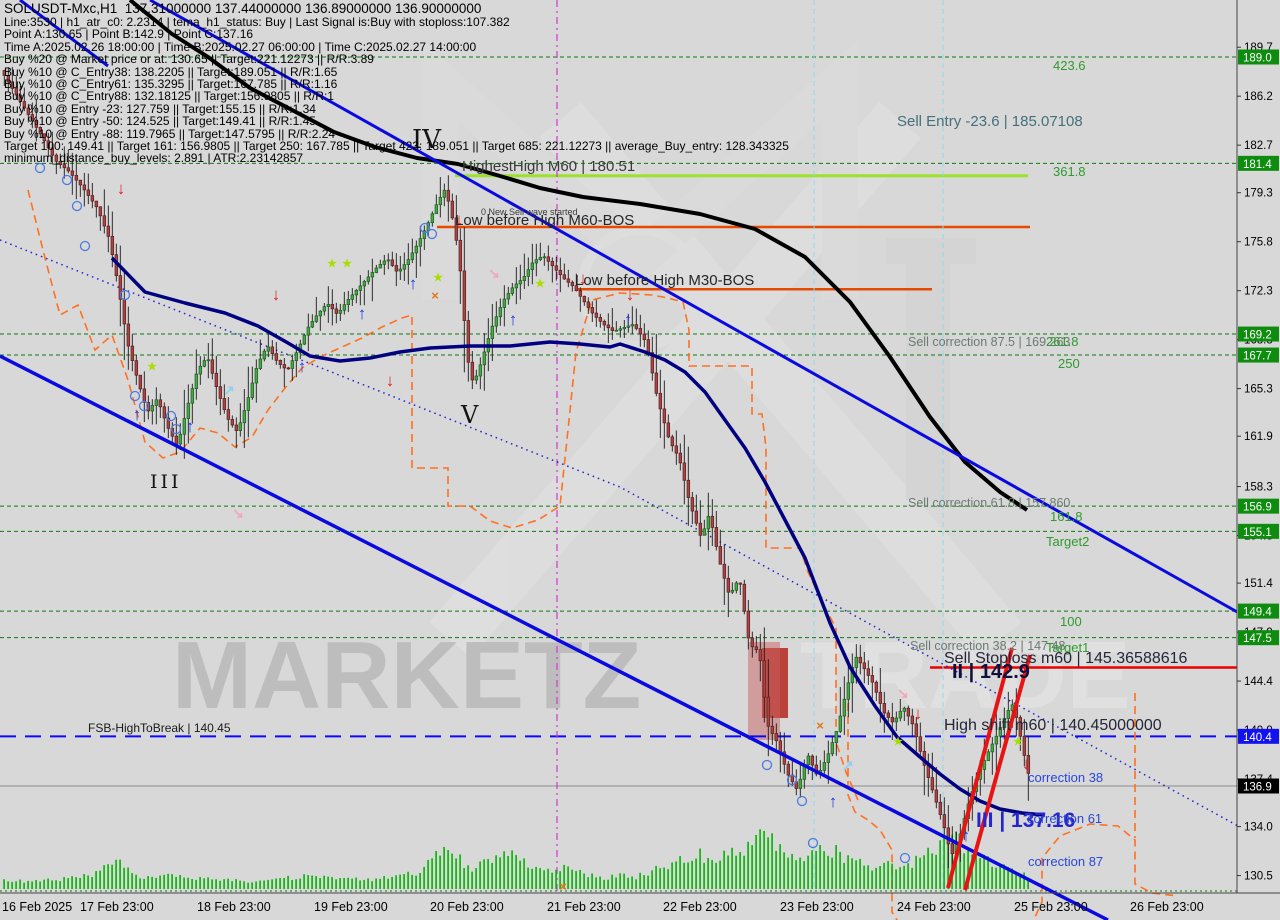 The height and width of the screenshot is (920, 1280). Describe the element at coordinates (1062, 341) in the screenshot. I see `annotation: 261.8` at that location.